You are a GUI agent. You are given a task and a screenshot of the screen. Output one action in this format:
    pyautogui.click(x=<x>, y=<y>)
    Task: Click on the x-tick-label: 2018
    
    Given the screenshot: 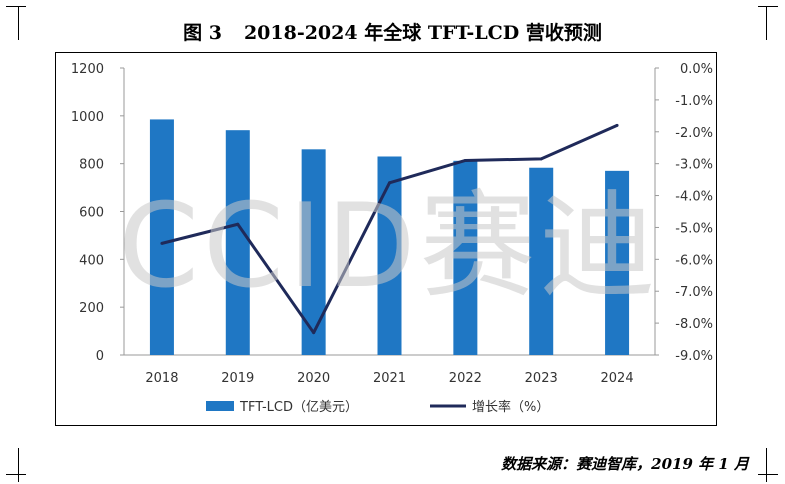 What is the action you would take?
    pyautogui.click(x=161, y=378)
    